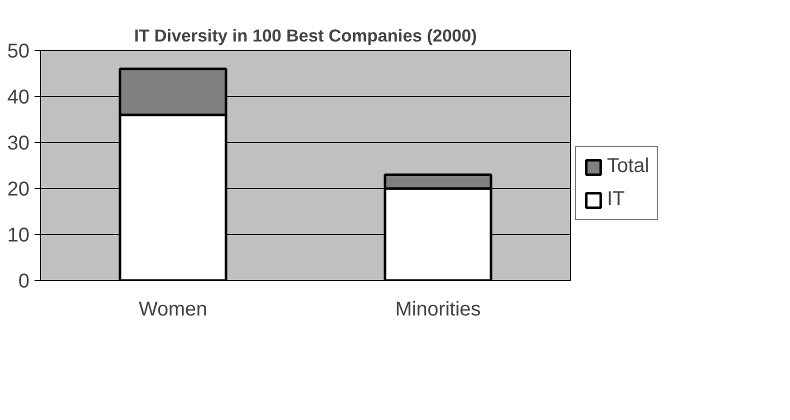 This screenshot has width=790, height=420. What do you see at coordinates (24, 281) in the screenshot?
I see `y-tick-label: 0` at bounding box center [24, 281].